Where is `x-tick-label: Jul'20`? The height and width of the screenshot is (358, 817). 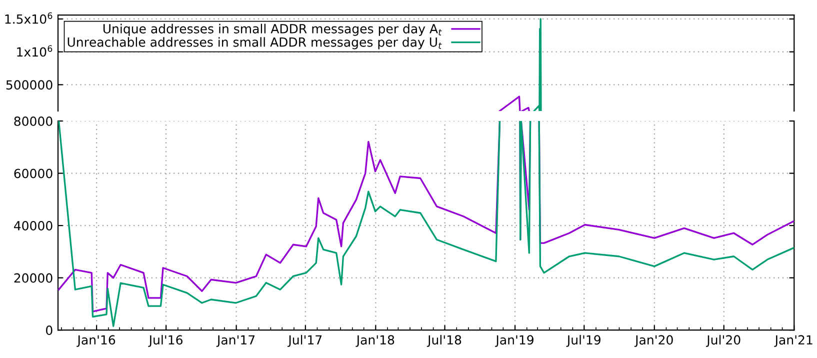
x-tick-label: Jul'20 is located at coordinates (723, 340).